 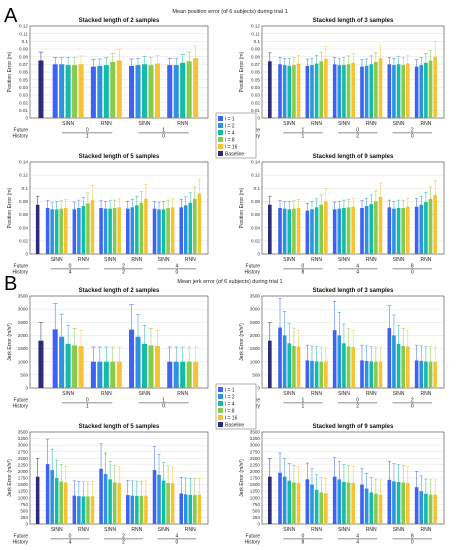 What do you see at coordinates (23, 110) in the screenshot?
I see `y-tick-label: 0.01` at bounding box center [23, 110].